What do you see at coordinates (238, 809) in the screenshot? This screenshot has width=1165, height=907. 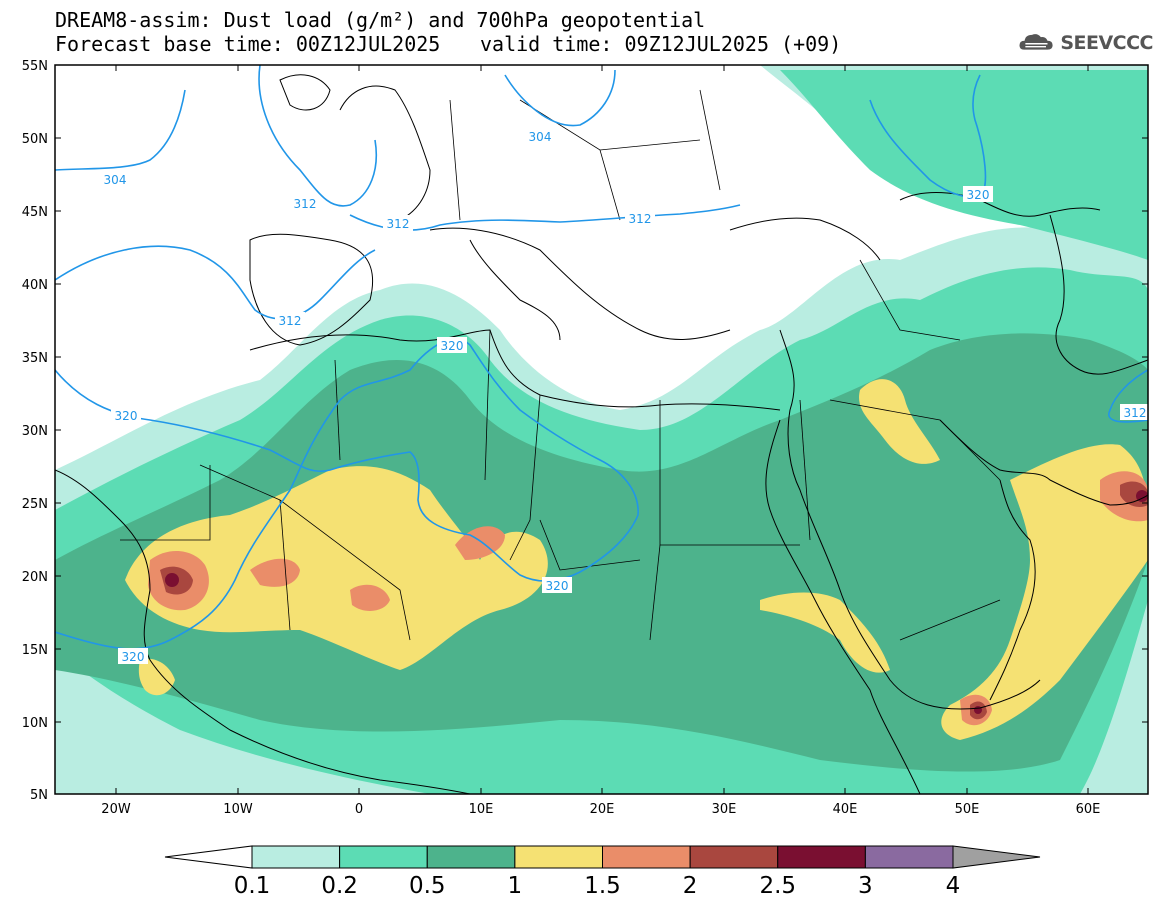 I see `lon-label: 10W` at bounding box center [238, 809].